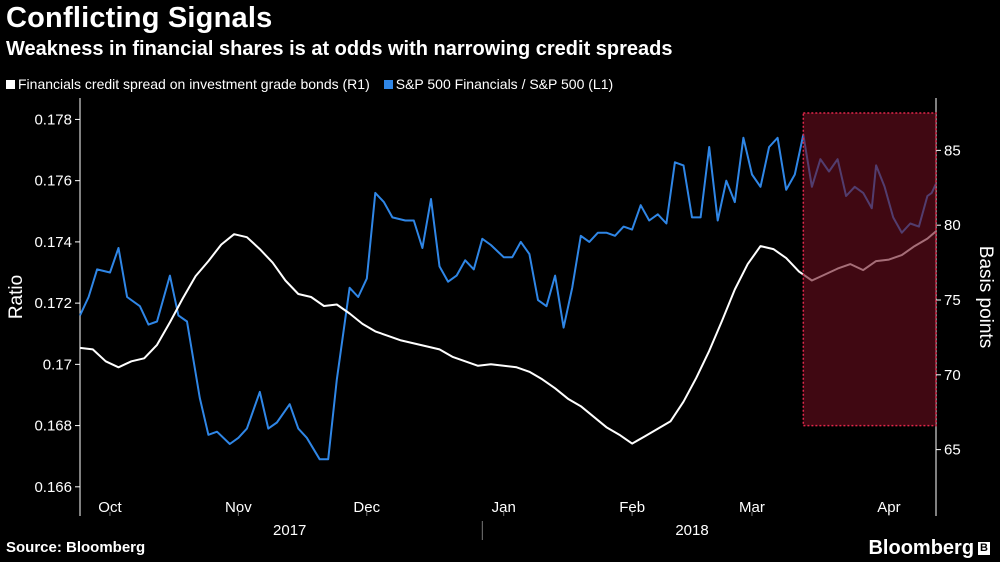 This screenshot has width=1000, height=562. What do you see at coordinates (10, 84) in the screenshot?
I see `legend-swatch-credit` at bounding box center [10, 84].